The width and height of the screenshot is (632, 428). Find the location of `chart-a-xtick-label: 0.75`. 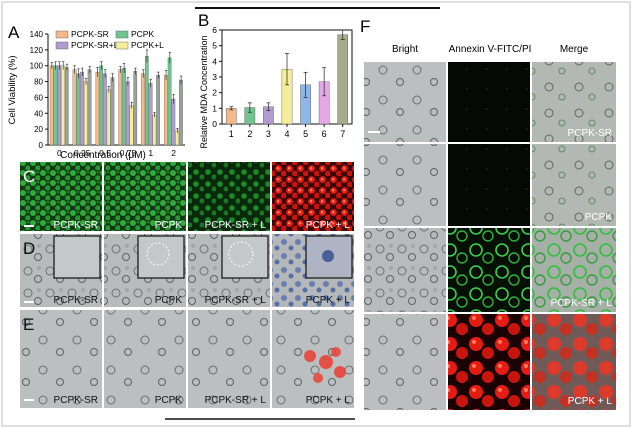

chart-a-xtick-label: 0.75 is located at coordinates (128, 153).